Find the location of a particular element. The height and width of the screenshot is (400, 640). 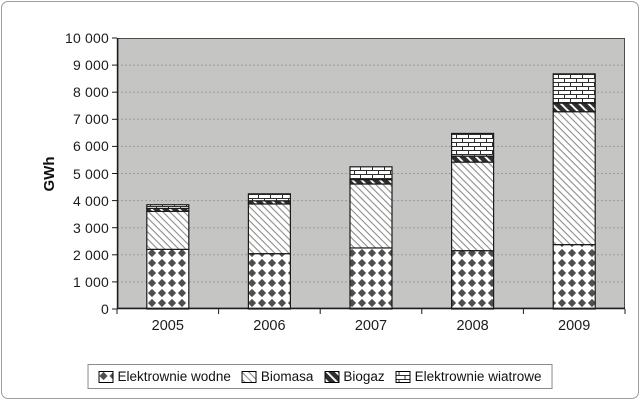

bar-segment-2009-light-diagonal is located at coordinates (574, 178).